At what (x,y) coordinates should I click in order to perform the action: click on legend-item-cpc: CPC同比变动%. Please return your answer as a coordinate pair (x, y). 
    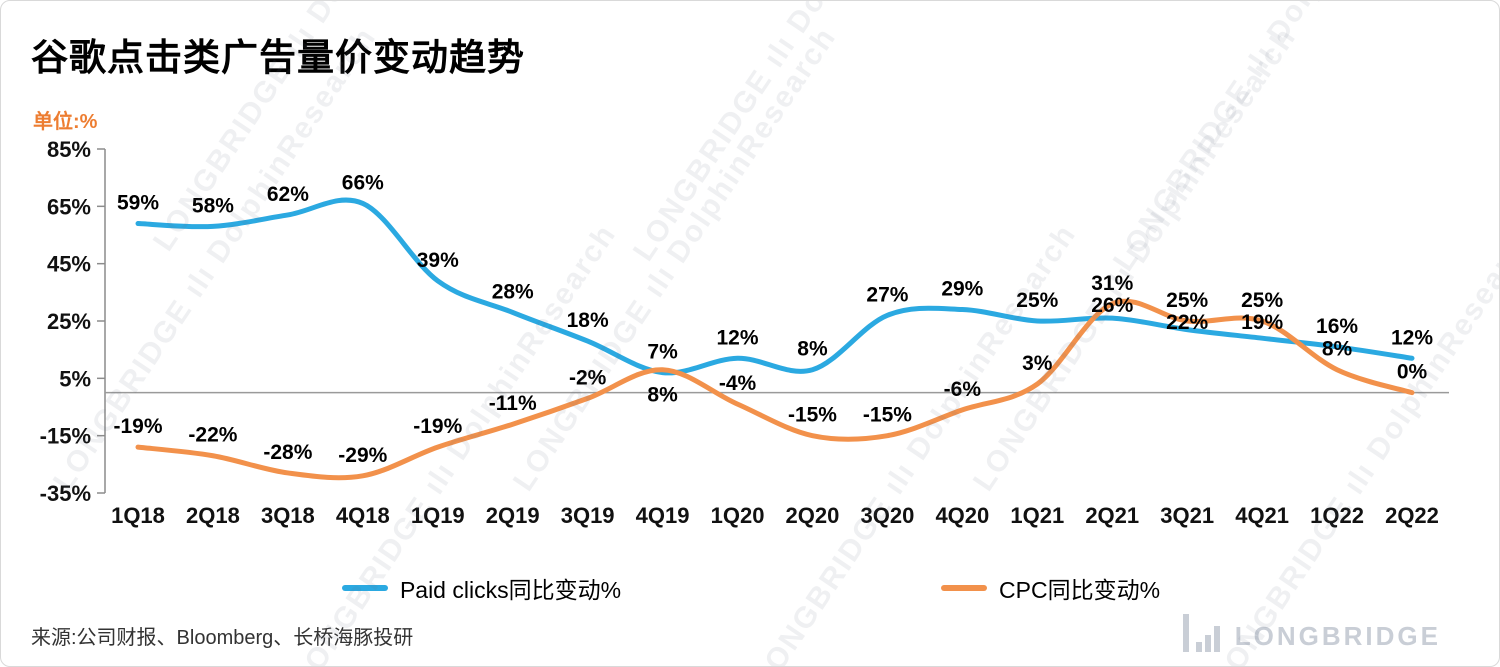
    Looking at the image, I should click on (1050, 588).